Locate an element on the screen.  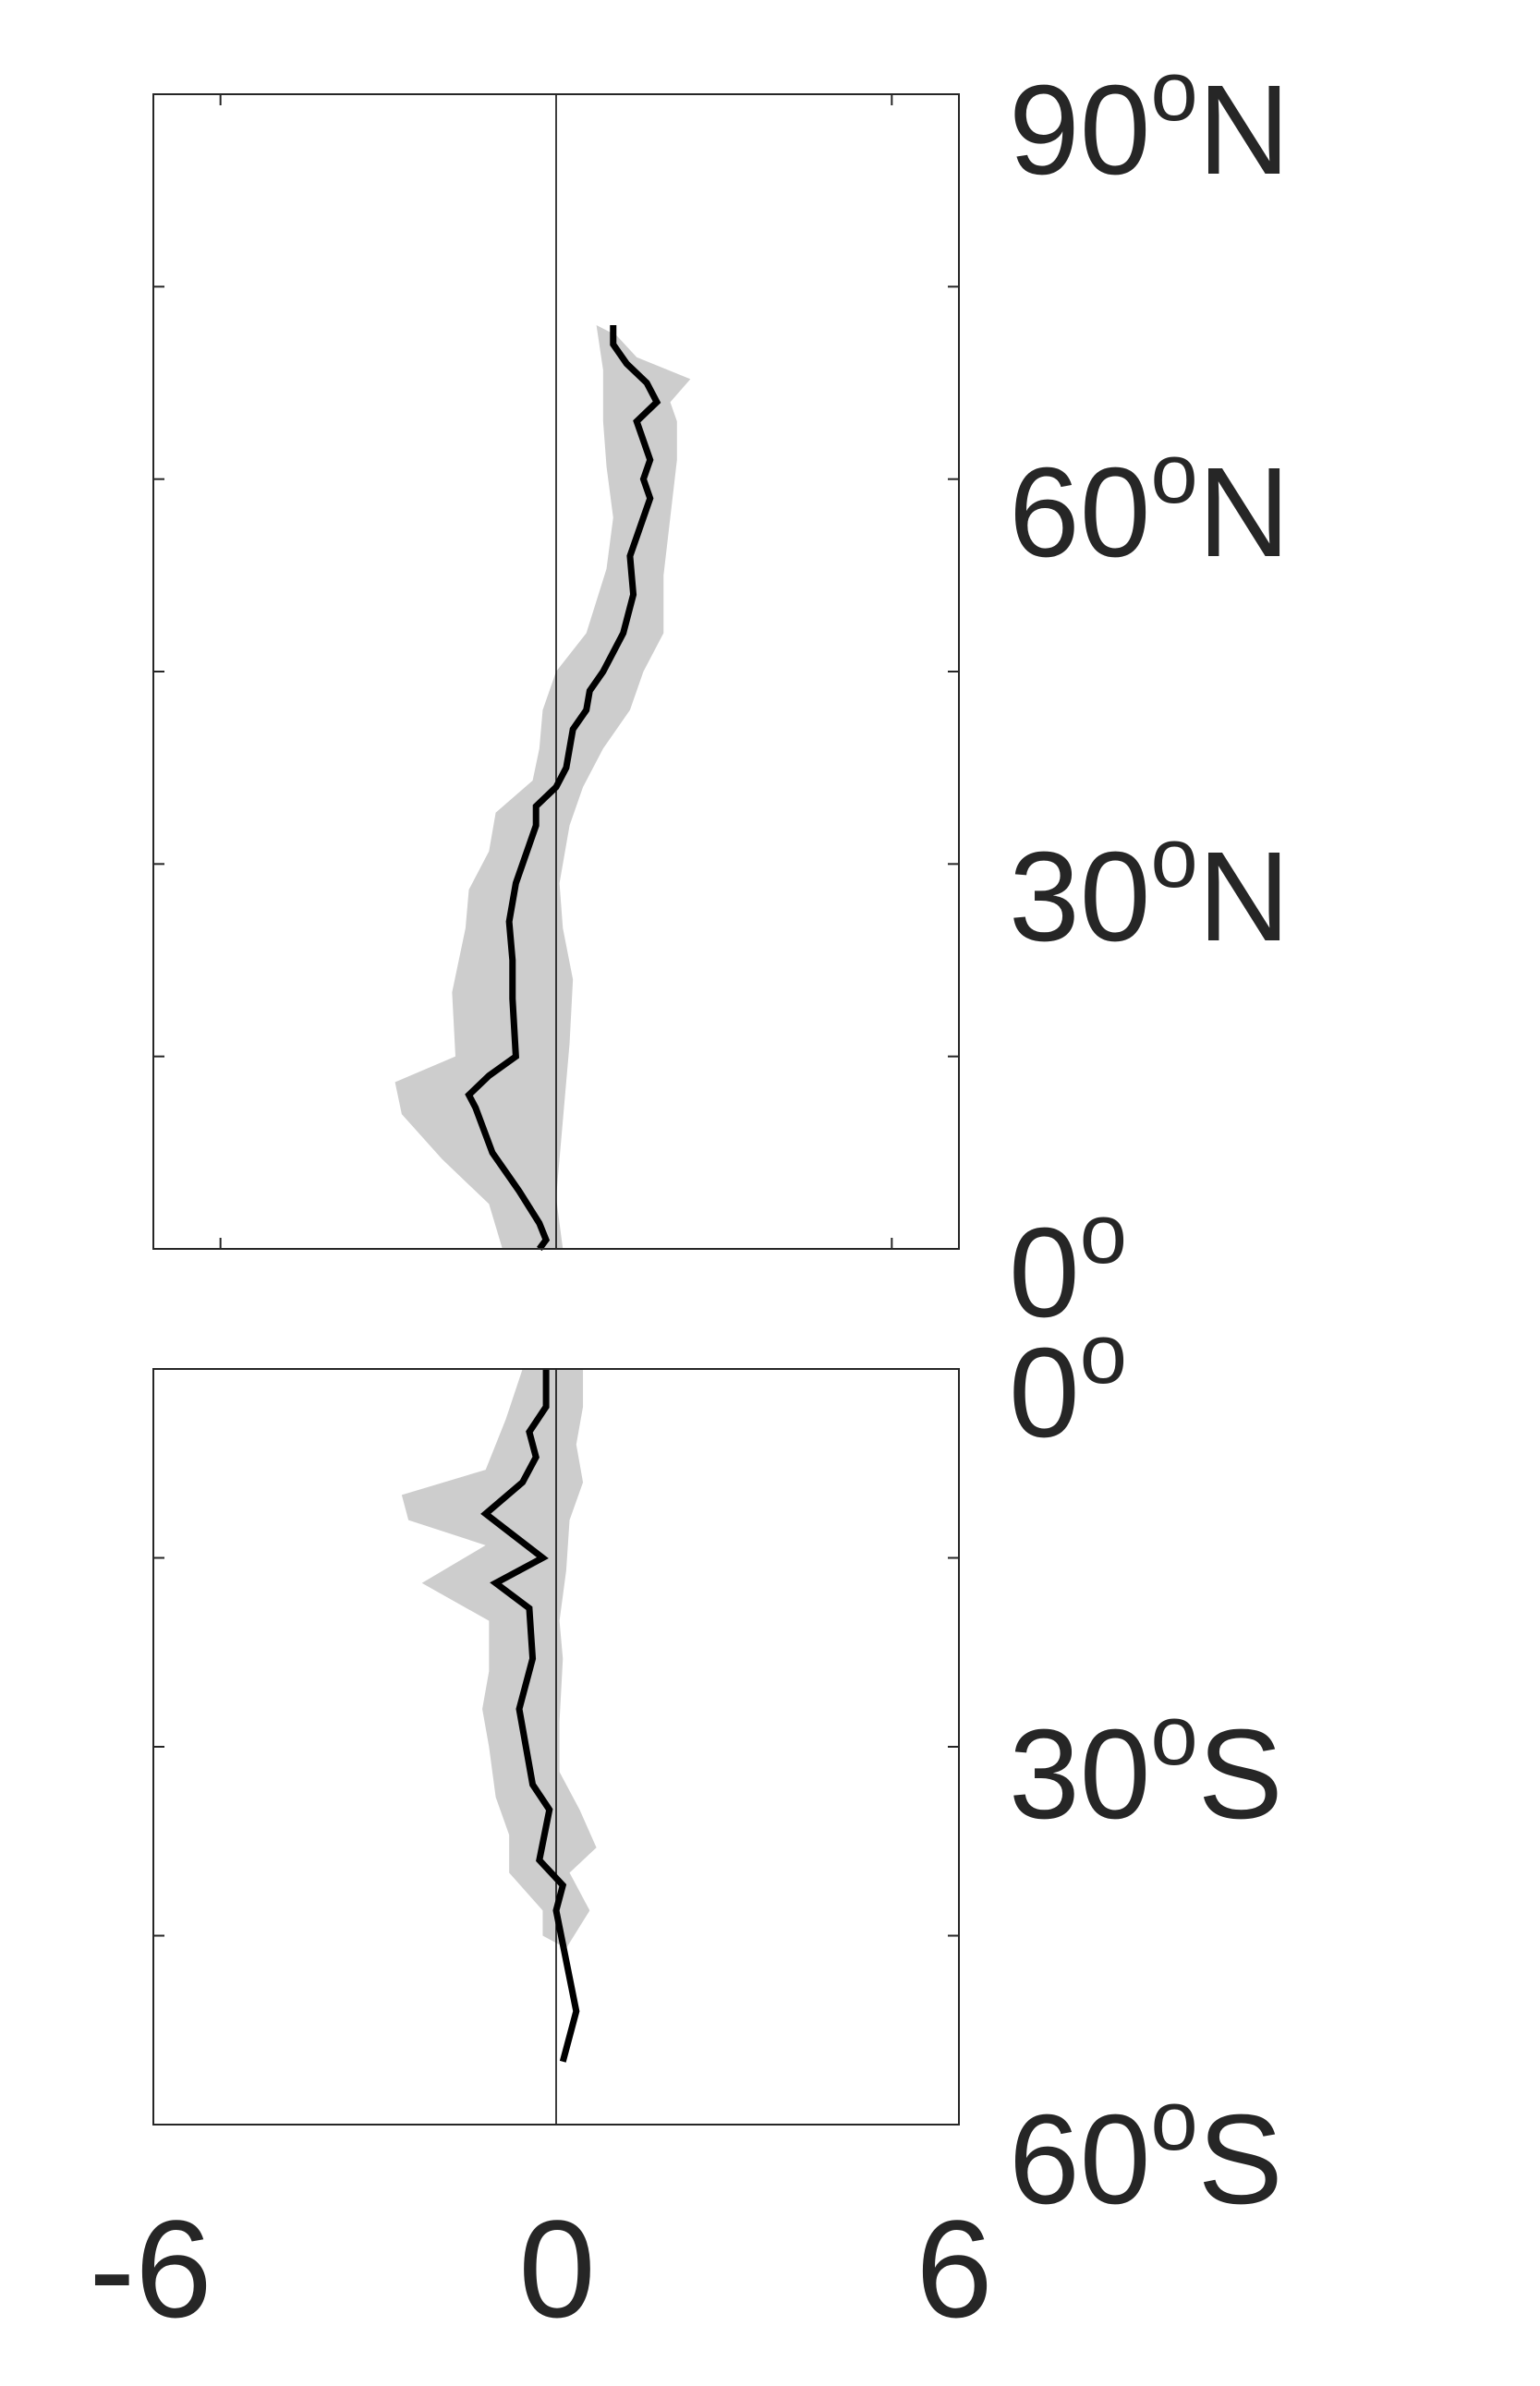
south-spread-band-area is located at coordinates (499, 1659).